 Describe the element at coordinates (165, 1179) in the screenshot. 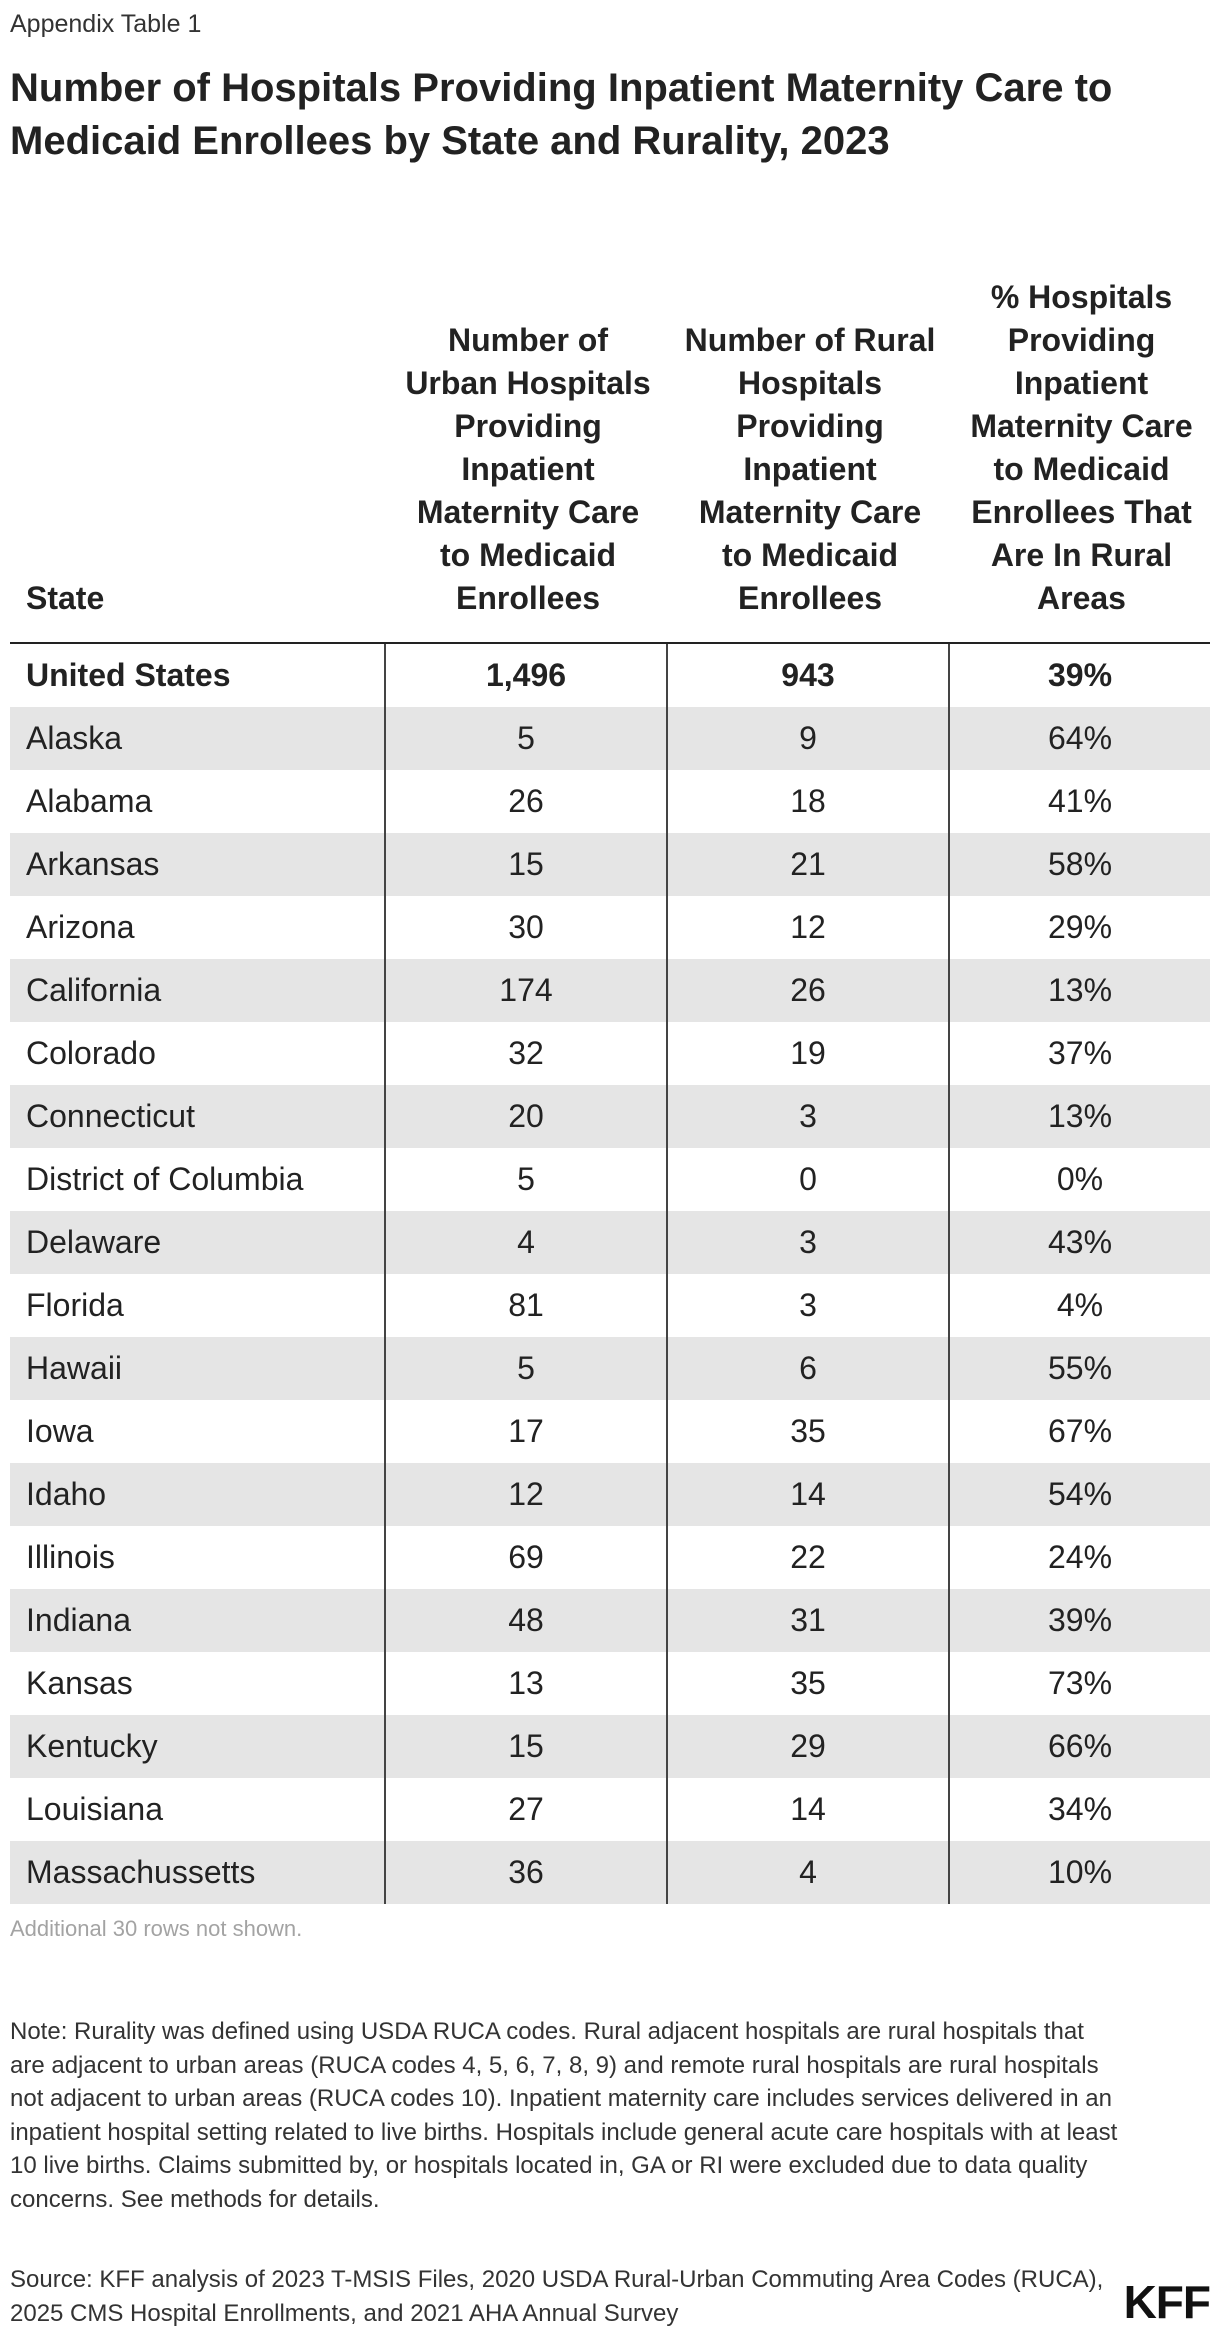

I see `cell-state: District of Columbia` at that location.